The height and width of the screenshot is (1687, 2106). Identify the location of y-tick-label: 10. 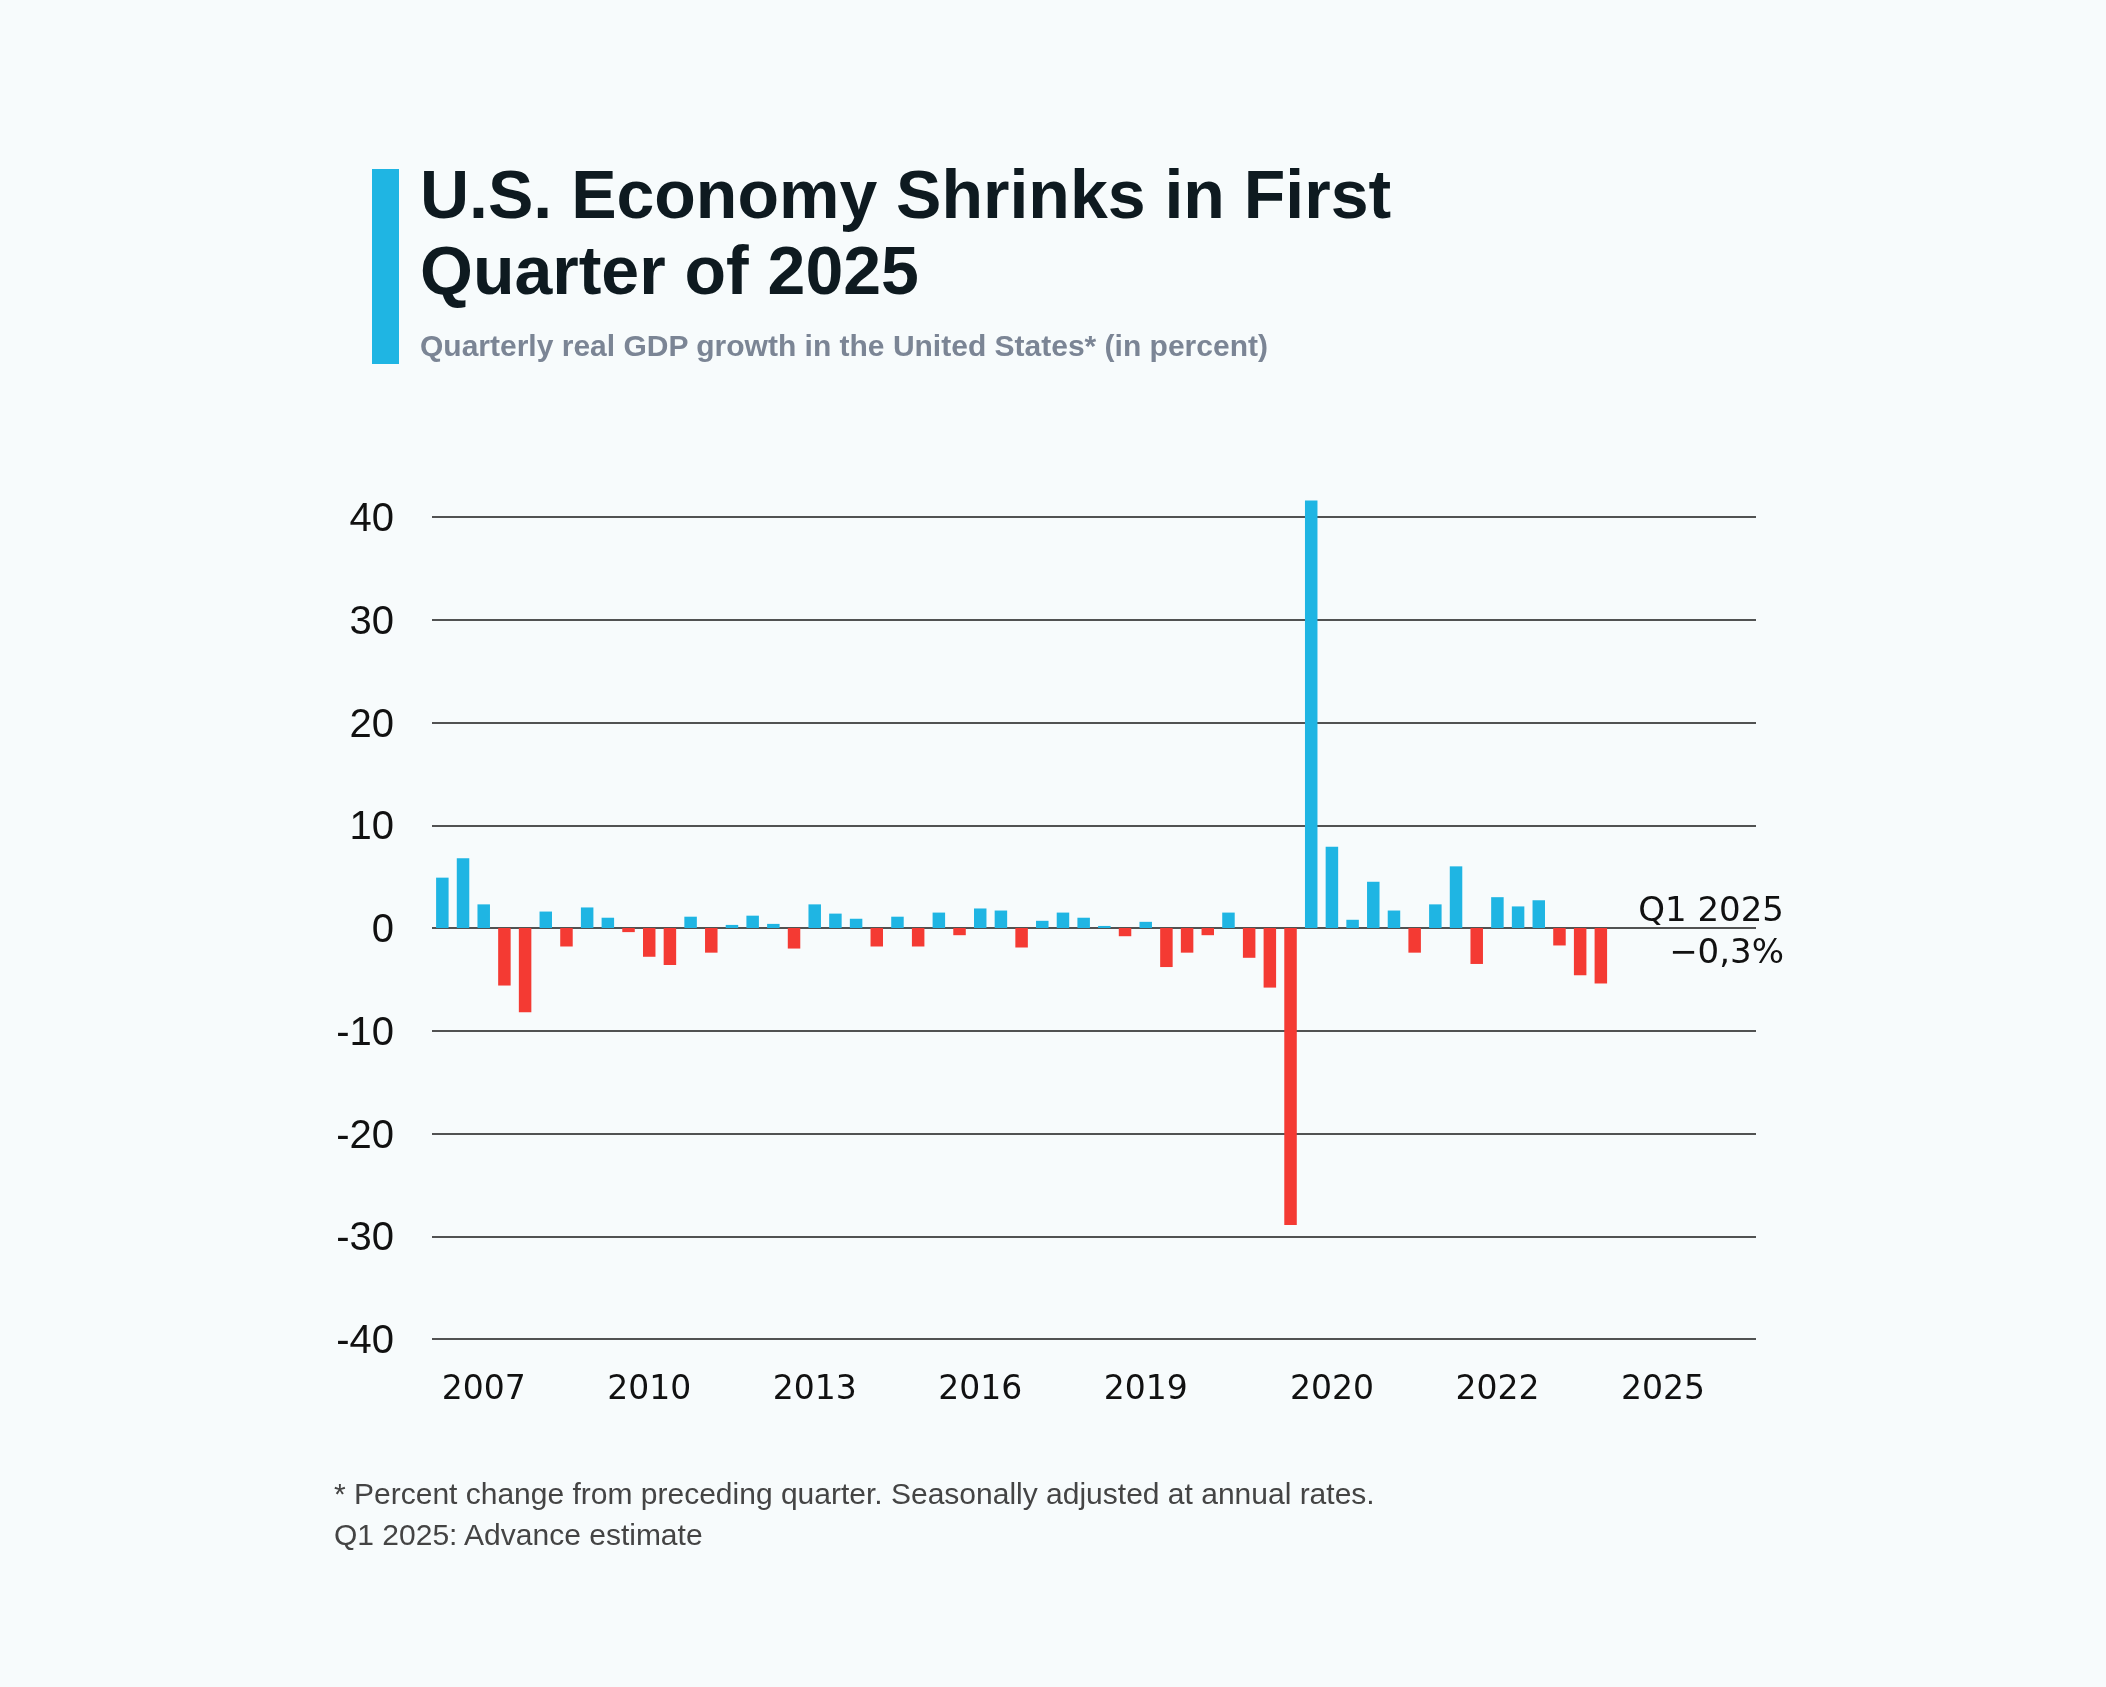
(371, 825).